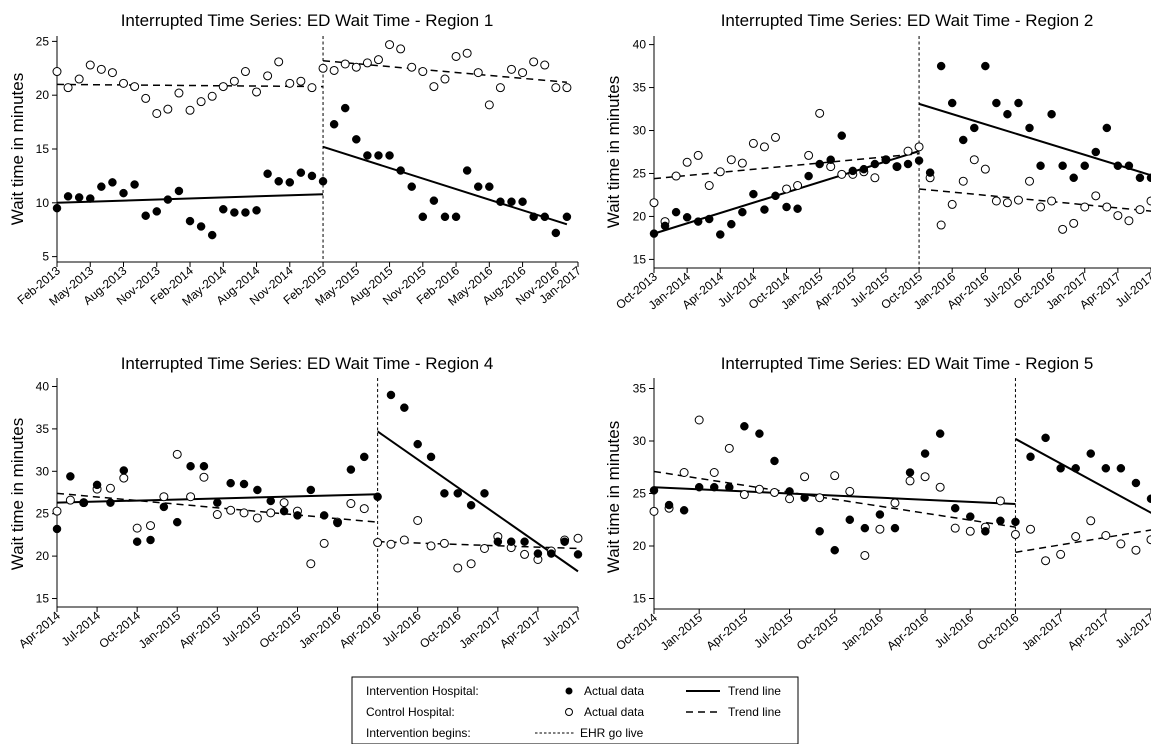 The image size is (1151, 744). Describe the element at coordinates (43, 471) in the screenshot. I see `y-tick-label: 30` at that location.